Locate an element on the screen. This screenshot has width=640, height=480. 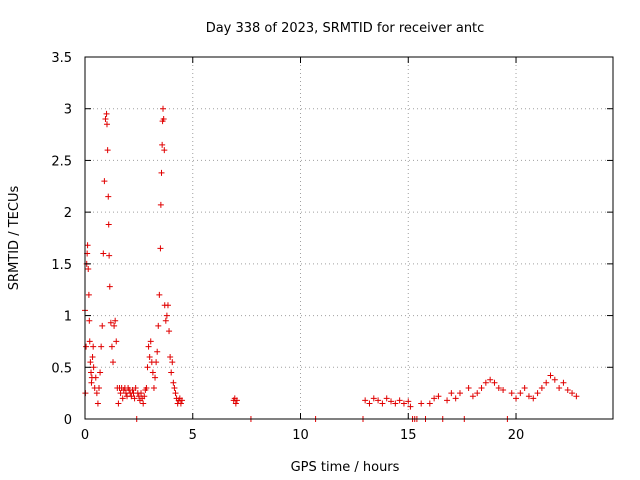
y-tick-label: 0.5 is located at coordinates (61, 368).